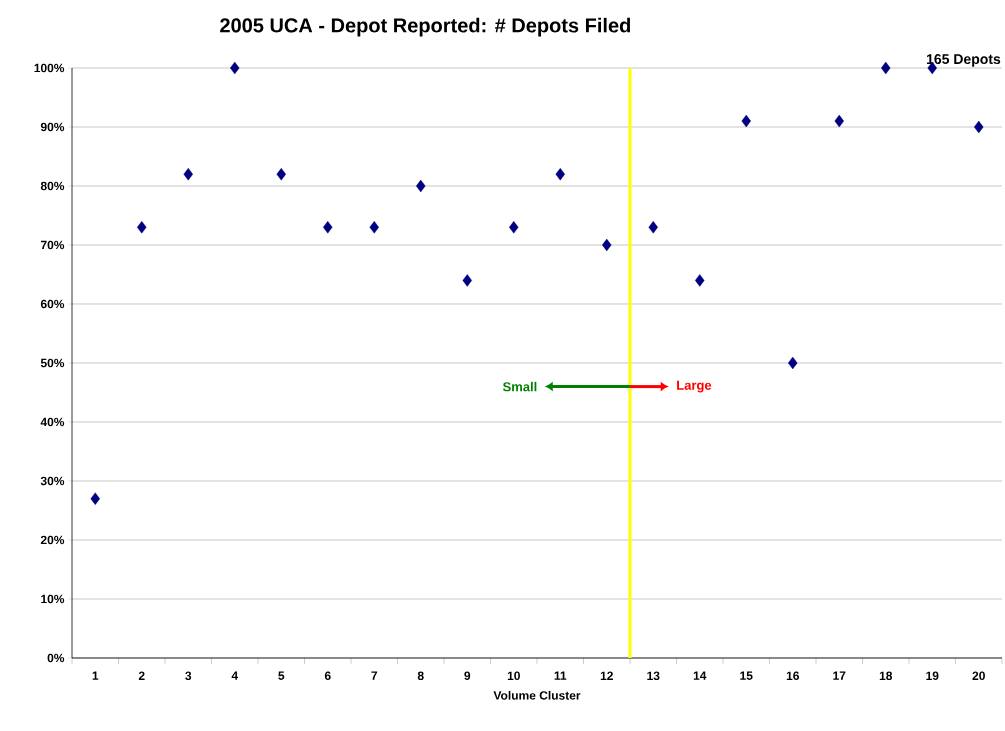 The image size is (1005, 731). I want to click on y-tick-label: 40%, so click(52, 422).